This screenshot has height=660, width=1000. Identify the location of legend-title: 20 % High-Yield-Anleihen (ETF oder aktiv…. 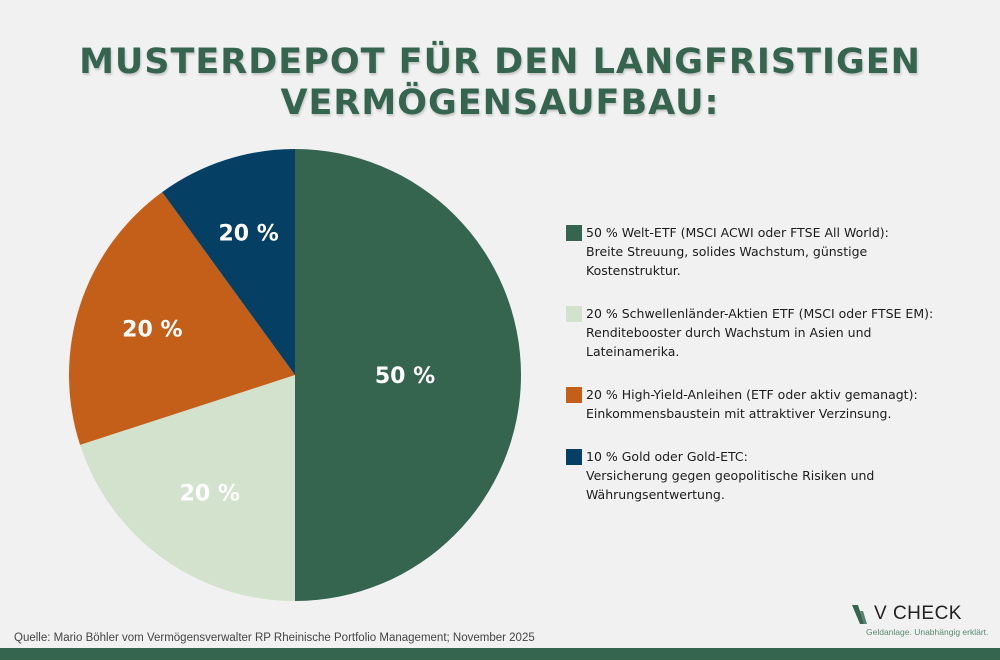
(752, 394).